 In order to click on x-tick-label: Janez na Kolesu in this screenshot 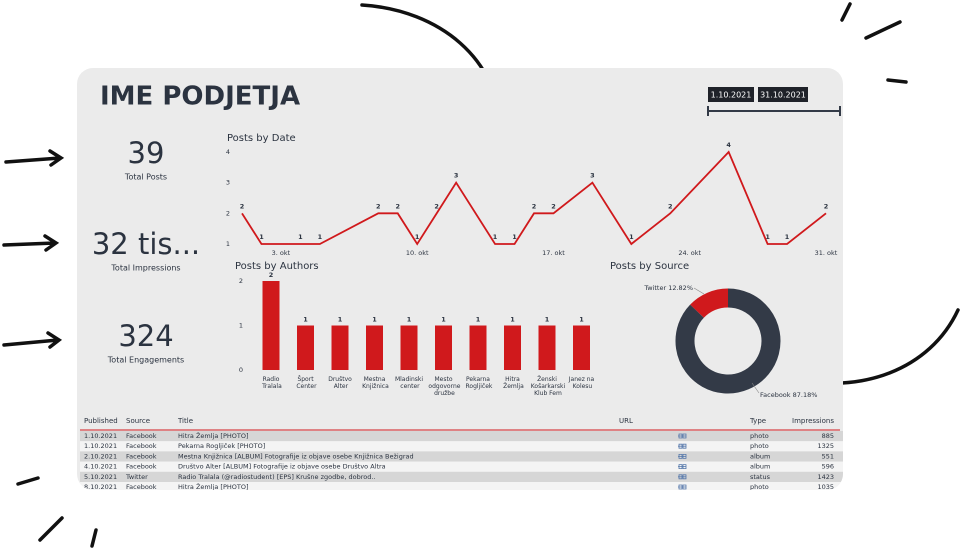, I will do `click(581, 383)`.